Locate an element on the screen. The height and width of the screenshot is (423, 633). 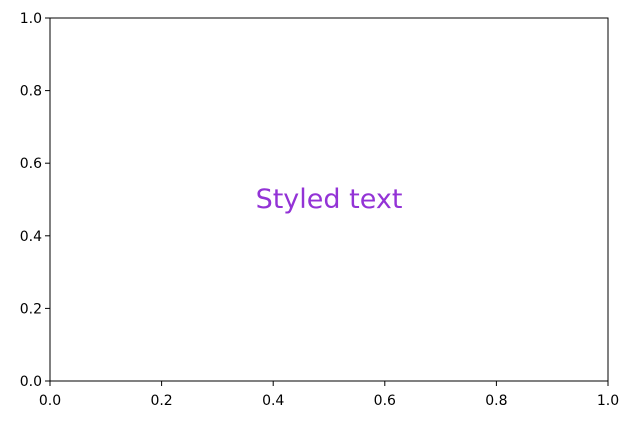
y-tick-label: 0.0 is located at coordinates (31, 382).